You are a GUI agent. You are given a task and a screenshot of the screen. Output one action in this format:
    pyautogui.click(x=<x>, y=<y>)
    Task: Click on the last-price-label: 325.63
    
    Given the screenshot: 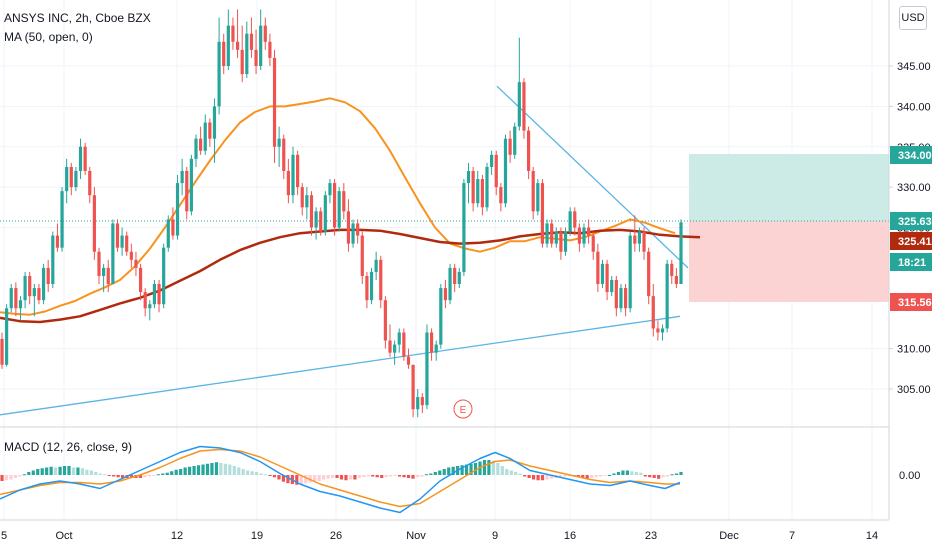 What is the action you would take?
    pyautogui.click(x=911, y=221)
    